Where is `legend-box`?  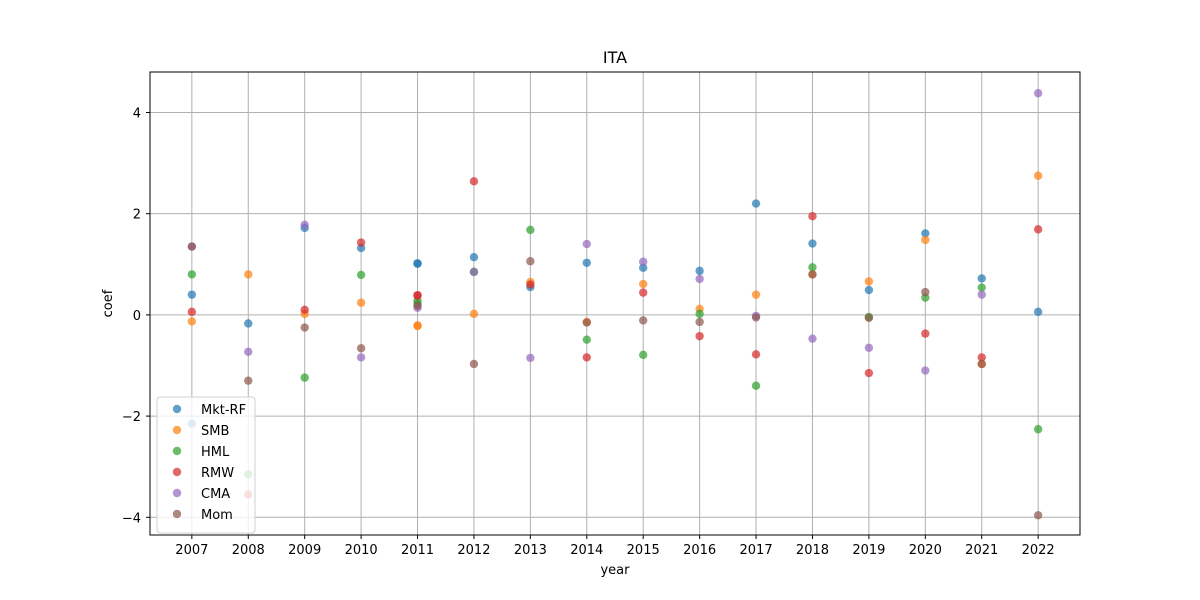
legend-box is located at coordinates (206, 465).